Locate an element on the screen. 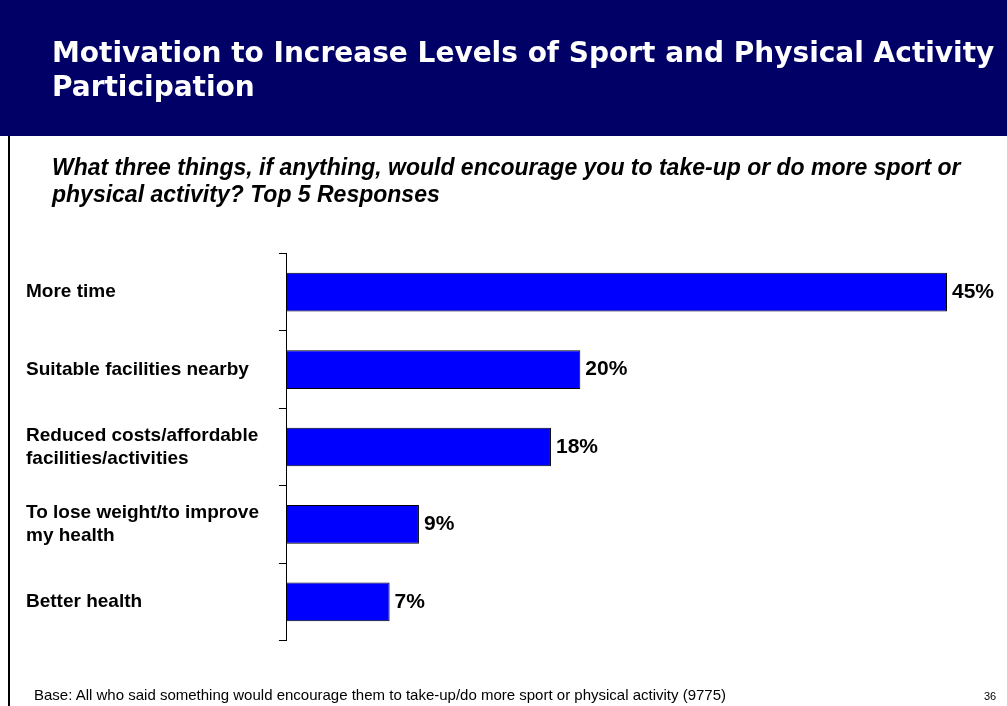  data-label: 18% is located at coordinates (577, 445).